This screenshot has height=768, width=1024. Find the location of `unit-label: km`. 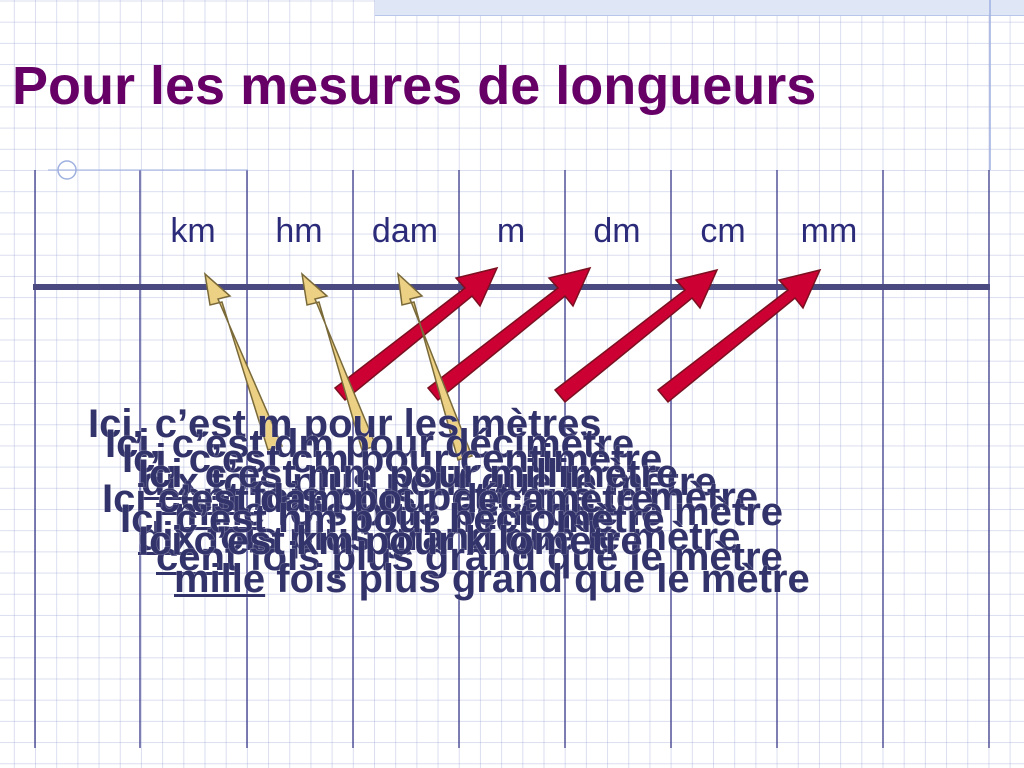

unit-label: km is located at coordinates (193, 231).